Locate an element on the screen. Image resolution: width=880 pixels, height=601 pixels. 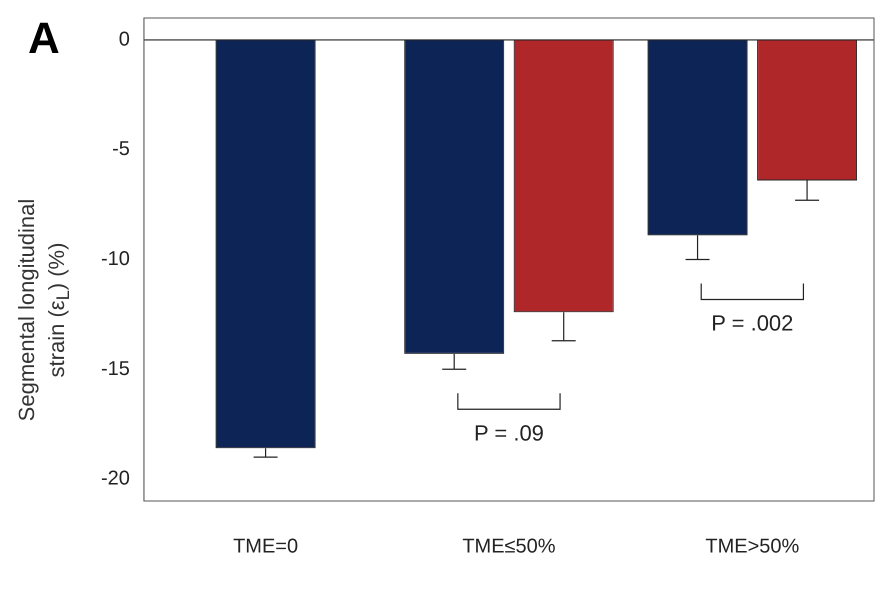
y-tick-label: -15 is located at coordinates (115, 369).